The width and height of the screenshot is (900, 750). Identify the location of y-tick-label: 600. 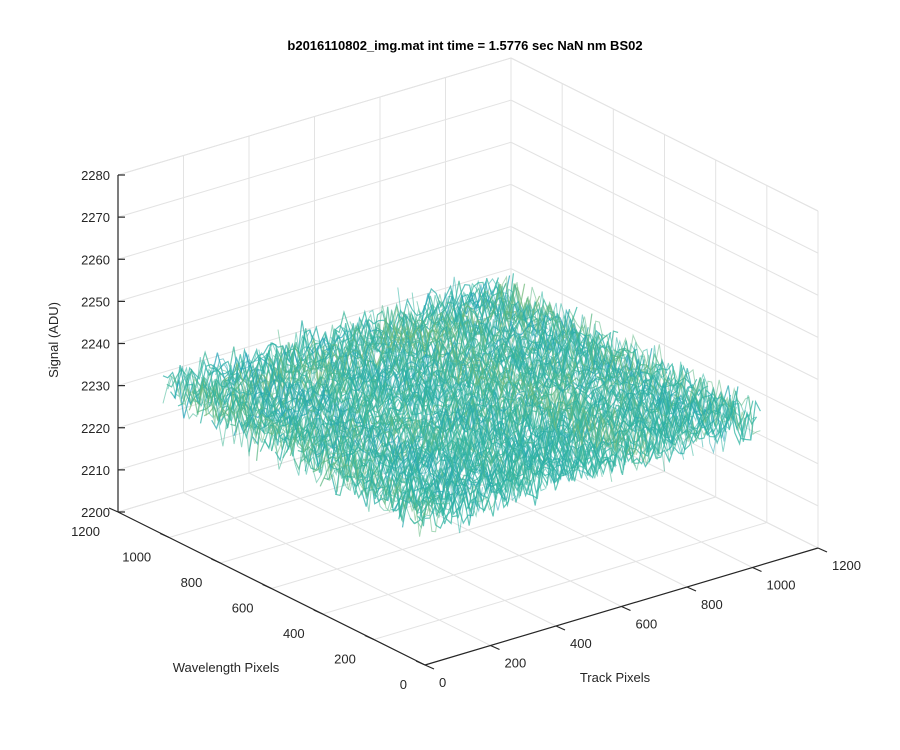
(243, 608).